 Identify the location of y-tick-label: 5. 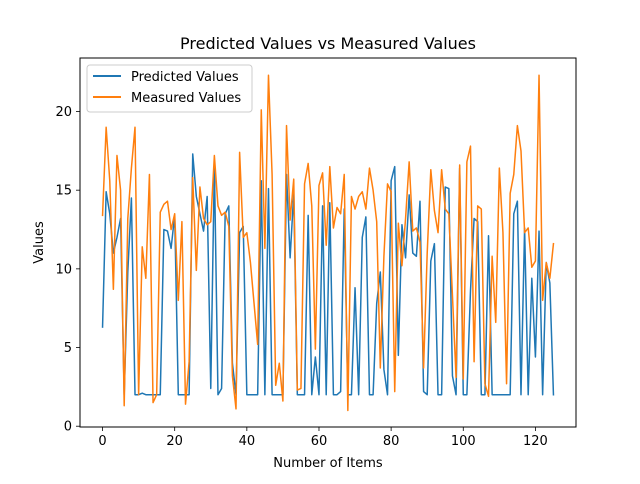
(68, 348).